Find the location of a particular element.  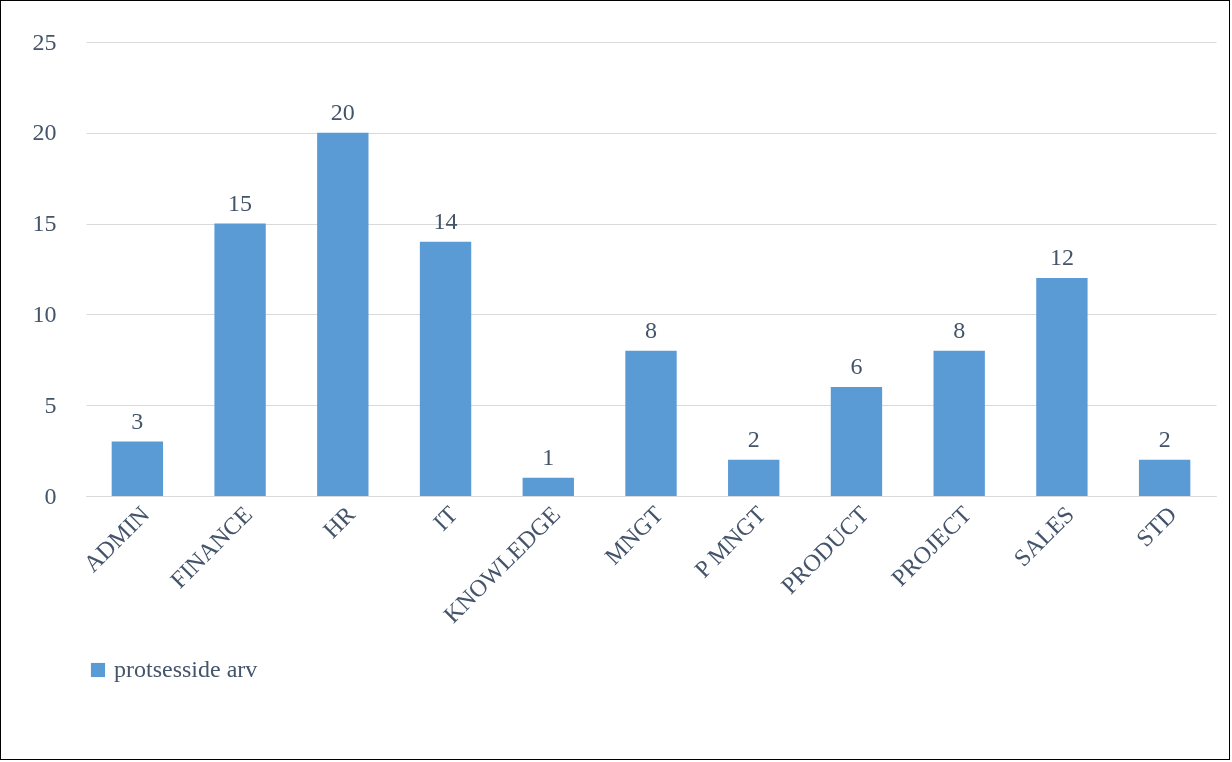

x-tick-label: HR is located at coordinates (338, 522).